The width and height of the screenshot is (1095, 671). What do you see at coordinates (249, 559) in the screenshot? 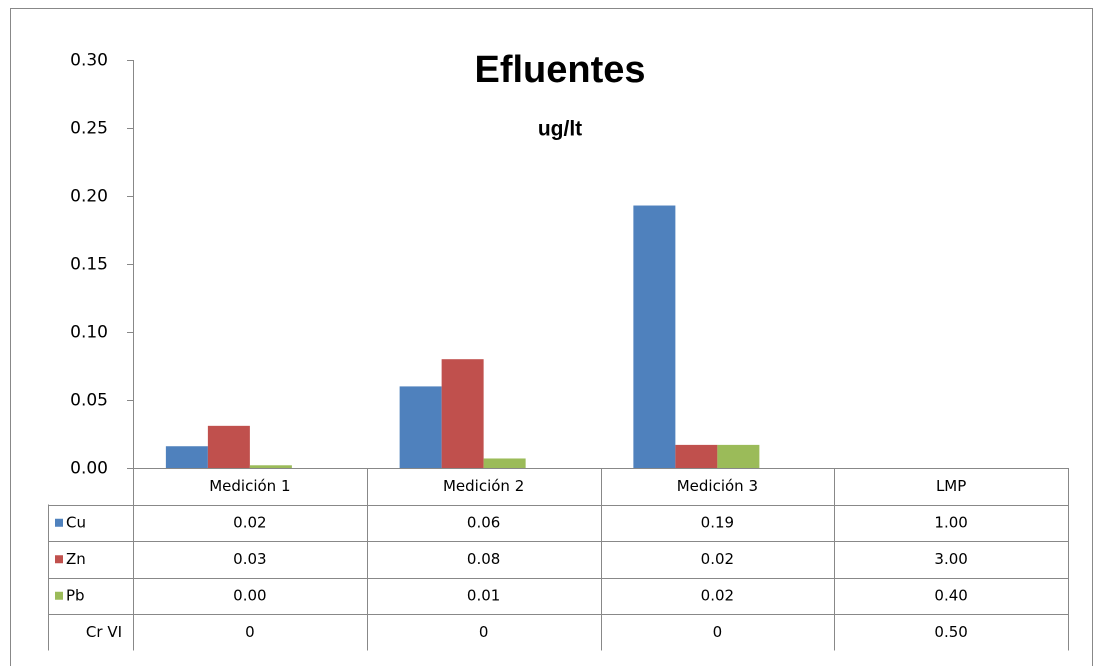
I see `data-table-value: 0.03` at bounding box center [249, 559].